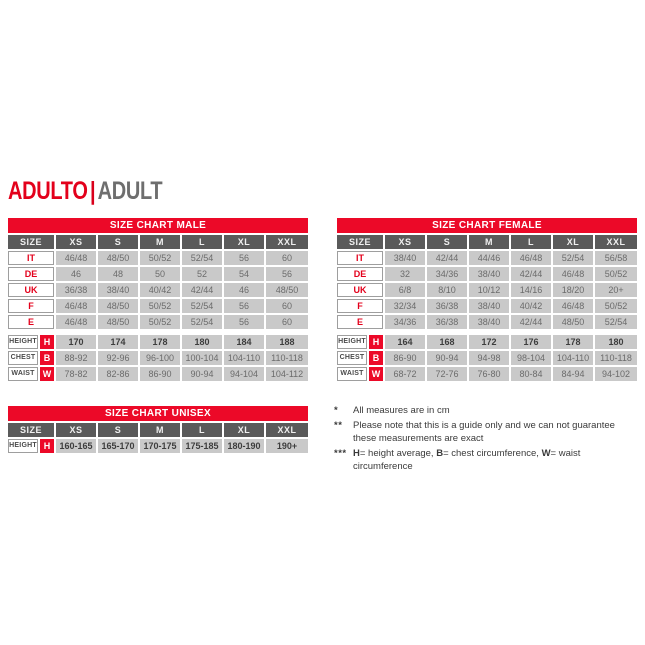 The height and width of the screenshot is (645, 645). What do you see at coordinates (287, 446) in the screenshot?
I see `cell-height-xxl: 190+` at bounding box center [287, 446].